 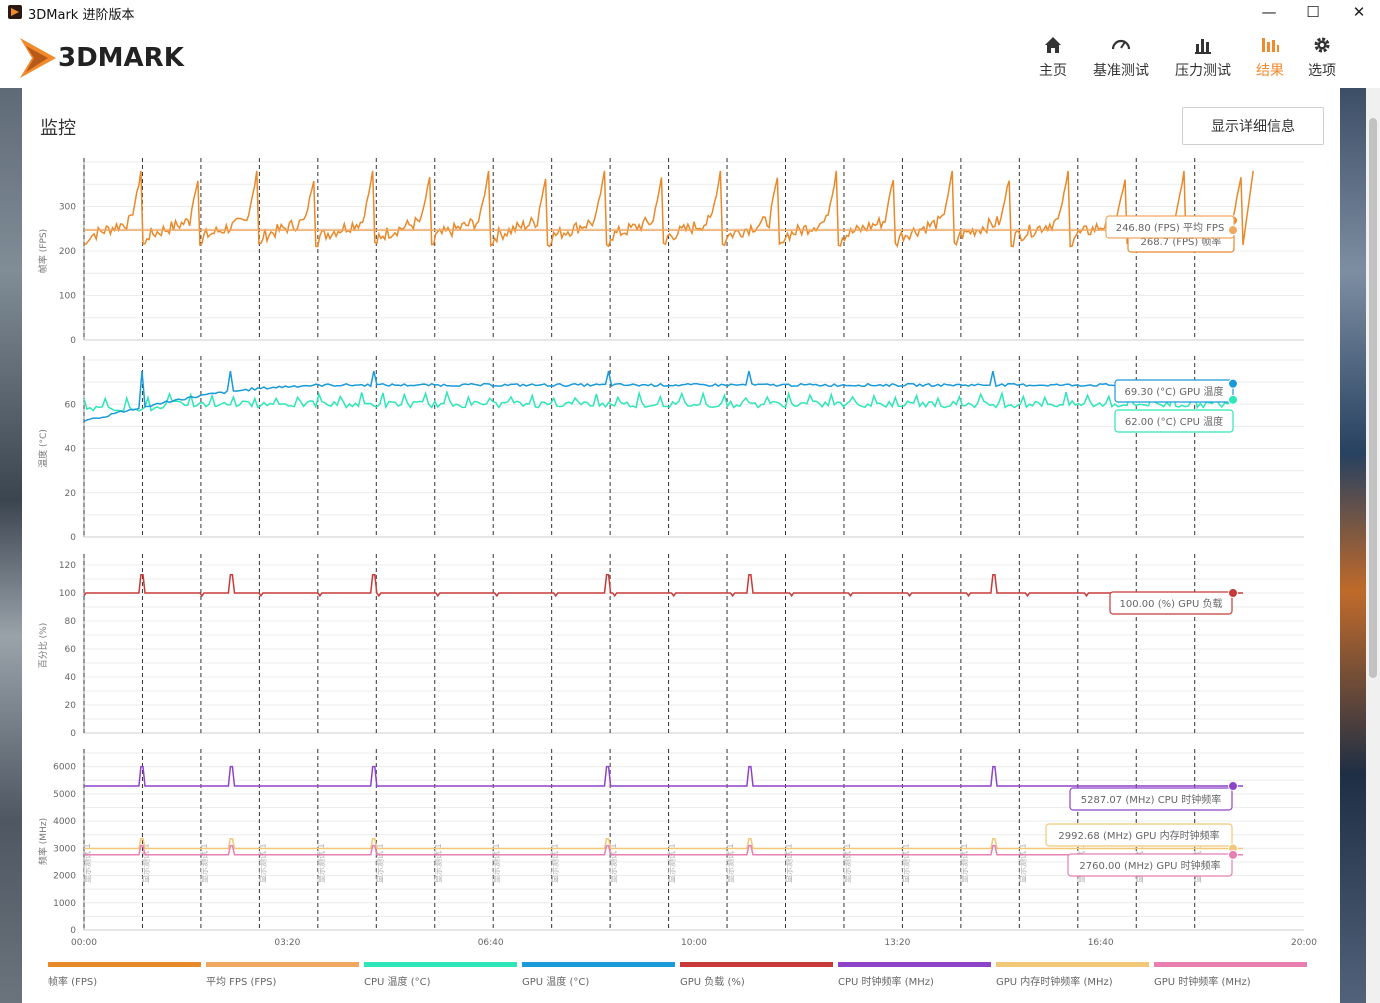 What do you see at coordinates (64, 795) in the screenshot?
I see `y-tick-label: 5000` at bounding box center [64, 795].